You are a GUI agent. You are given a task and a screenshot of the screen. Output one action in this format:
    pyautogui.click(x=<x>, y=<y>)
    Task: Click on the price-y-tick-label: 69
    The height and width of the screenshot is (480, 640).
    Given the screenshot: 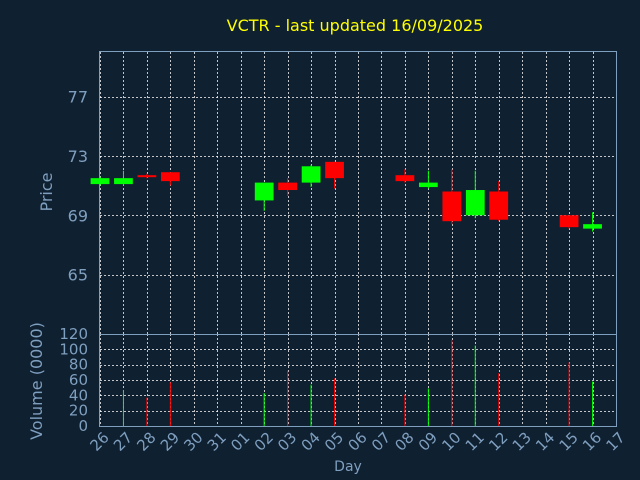 What is the action you would take?
    pyautogui.click(x=78, y=215)
    